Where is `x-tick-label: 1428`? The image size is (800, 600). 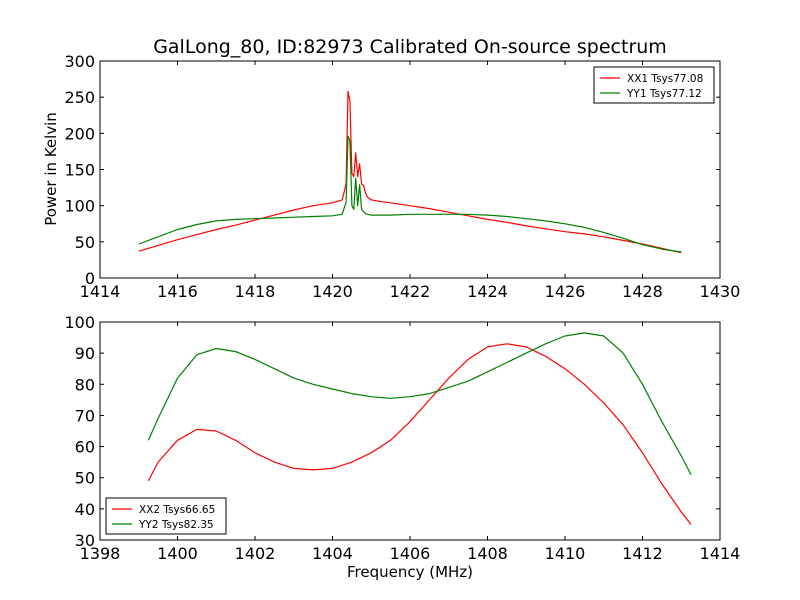
x-tick-label: 1428 is located at coordinates (642, 291).